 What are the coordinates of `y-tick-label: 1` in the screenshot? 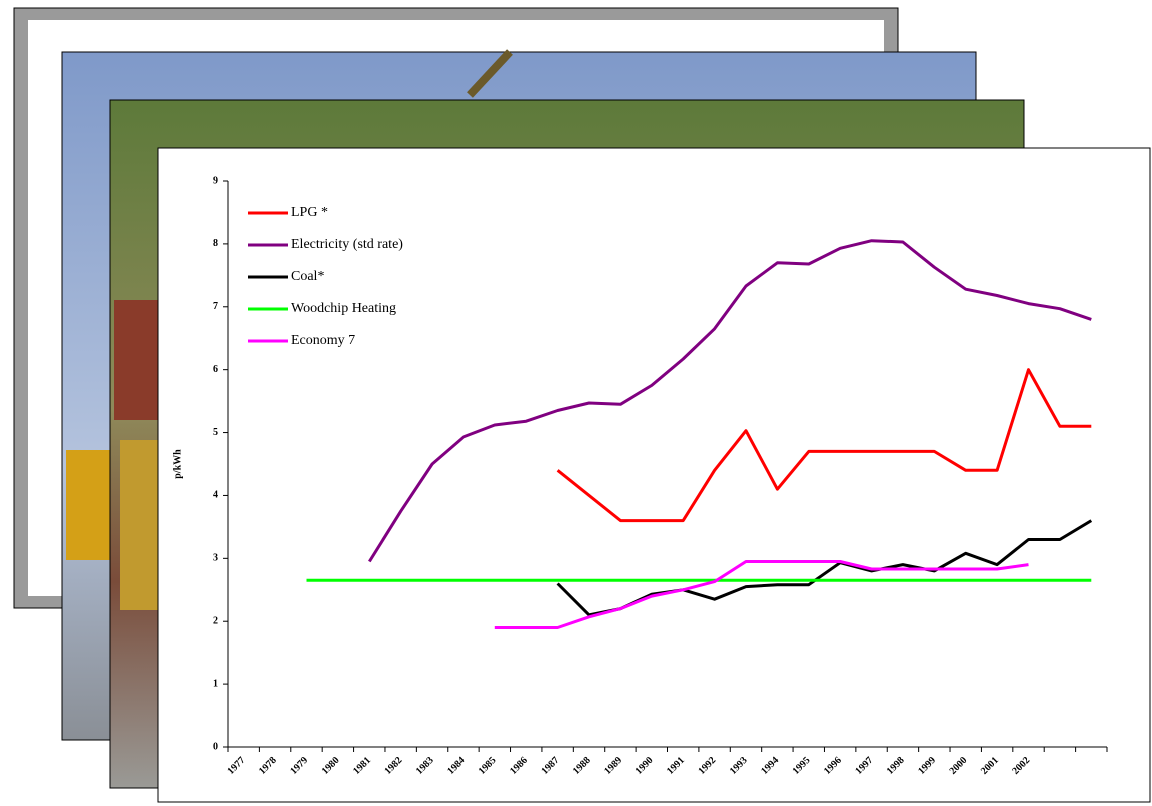 It's located at (215, 683).